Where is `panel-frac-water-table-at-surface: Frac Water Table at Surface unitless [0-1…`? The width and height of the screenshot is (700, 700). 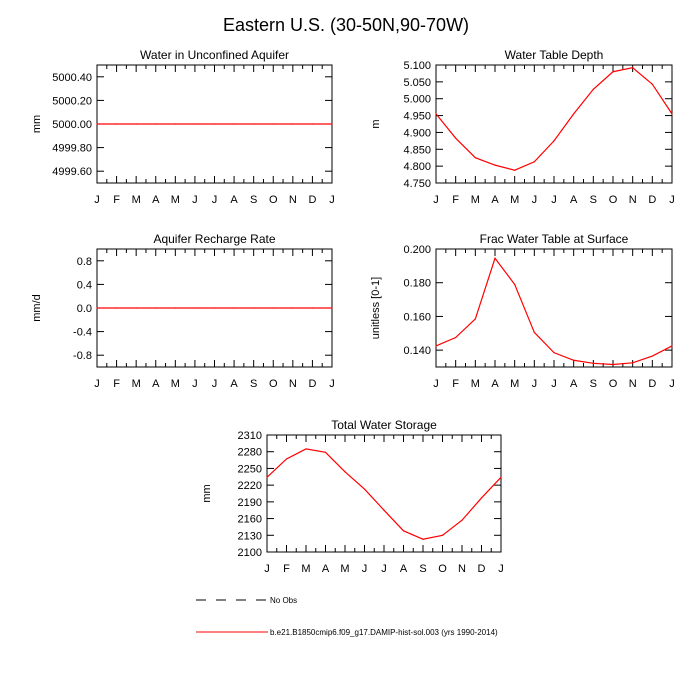
panel-frac-water-table-at-surface: Frac Water Table at Surface unitless [0-1… is located at coordinates (522, 311).